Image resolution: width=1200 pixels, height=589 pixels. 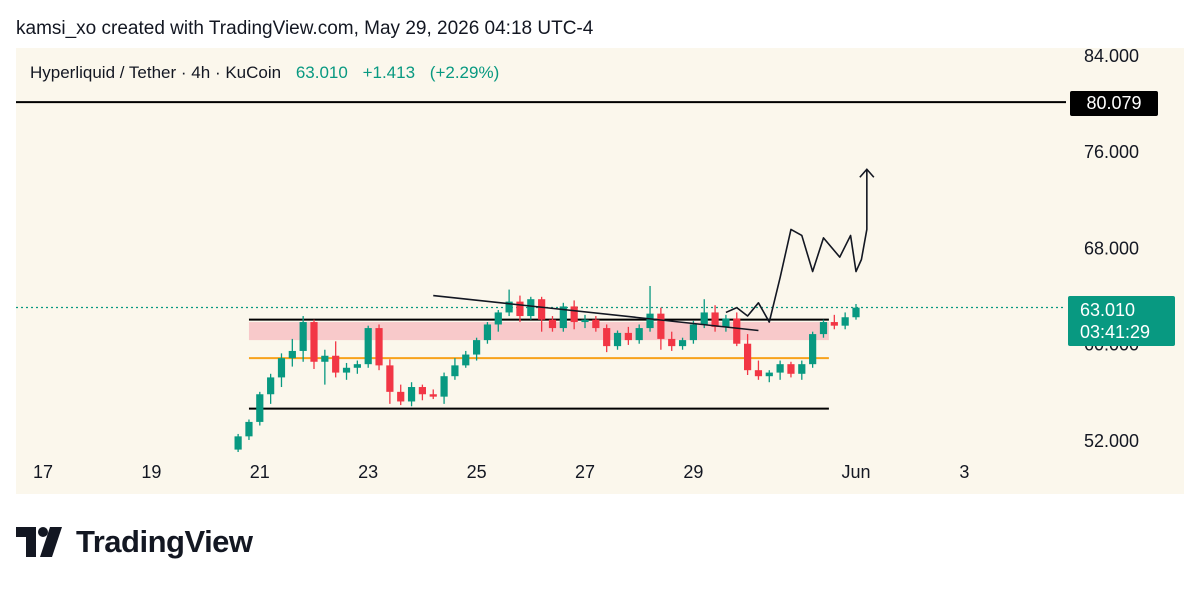 What do you see at coordinates (477, 472) in the screenshot?
I see `time-axis-label: 25` at bounding box center [477, 472].